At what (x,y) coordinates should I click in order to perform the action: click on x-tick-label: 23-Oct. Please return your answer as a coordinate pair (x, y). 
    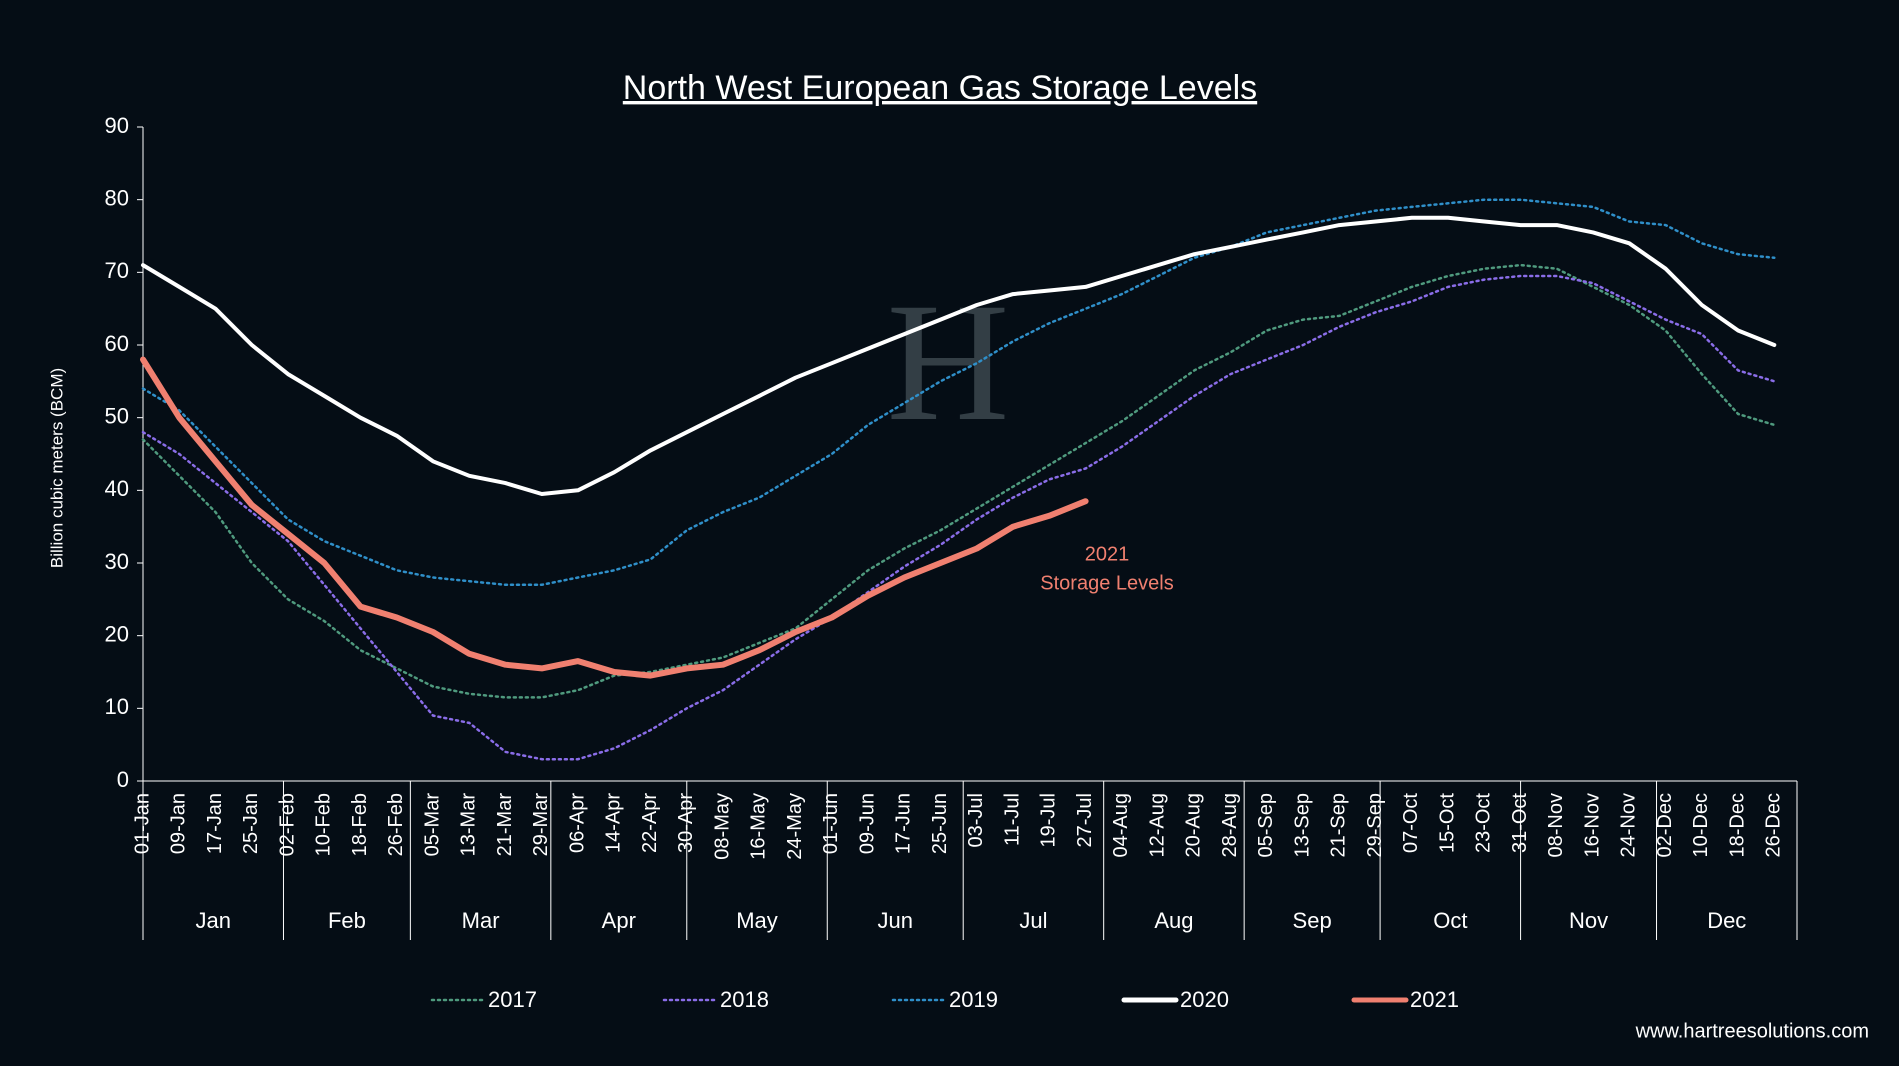
    Looking at the image, I should click on (1484, 823).